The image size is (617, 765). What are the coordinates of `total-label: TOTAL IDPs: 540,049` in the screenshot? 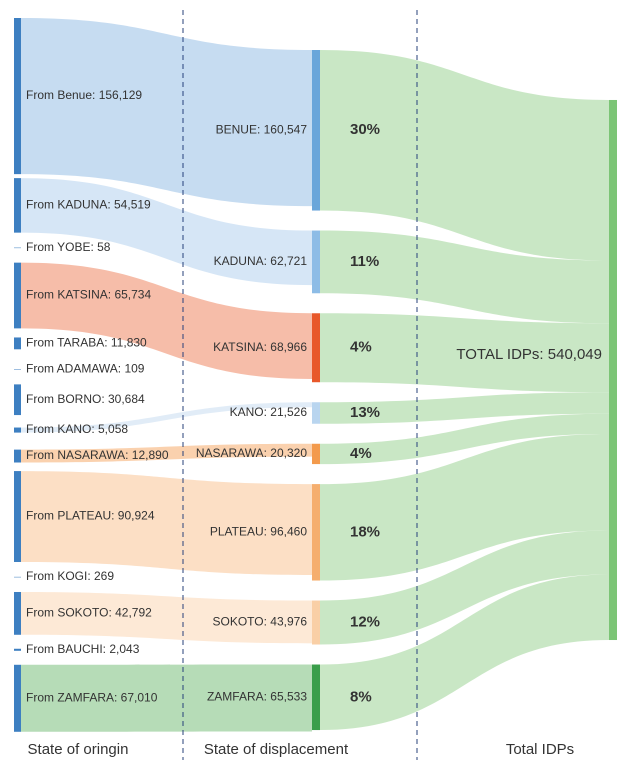 It's located at (529, 354).